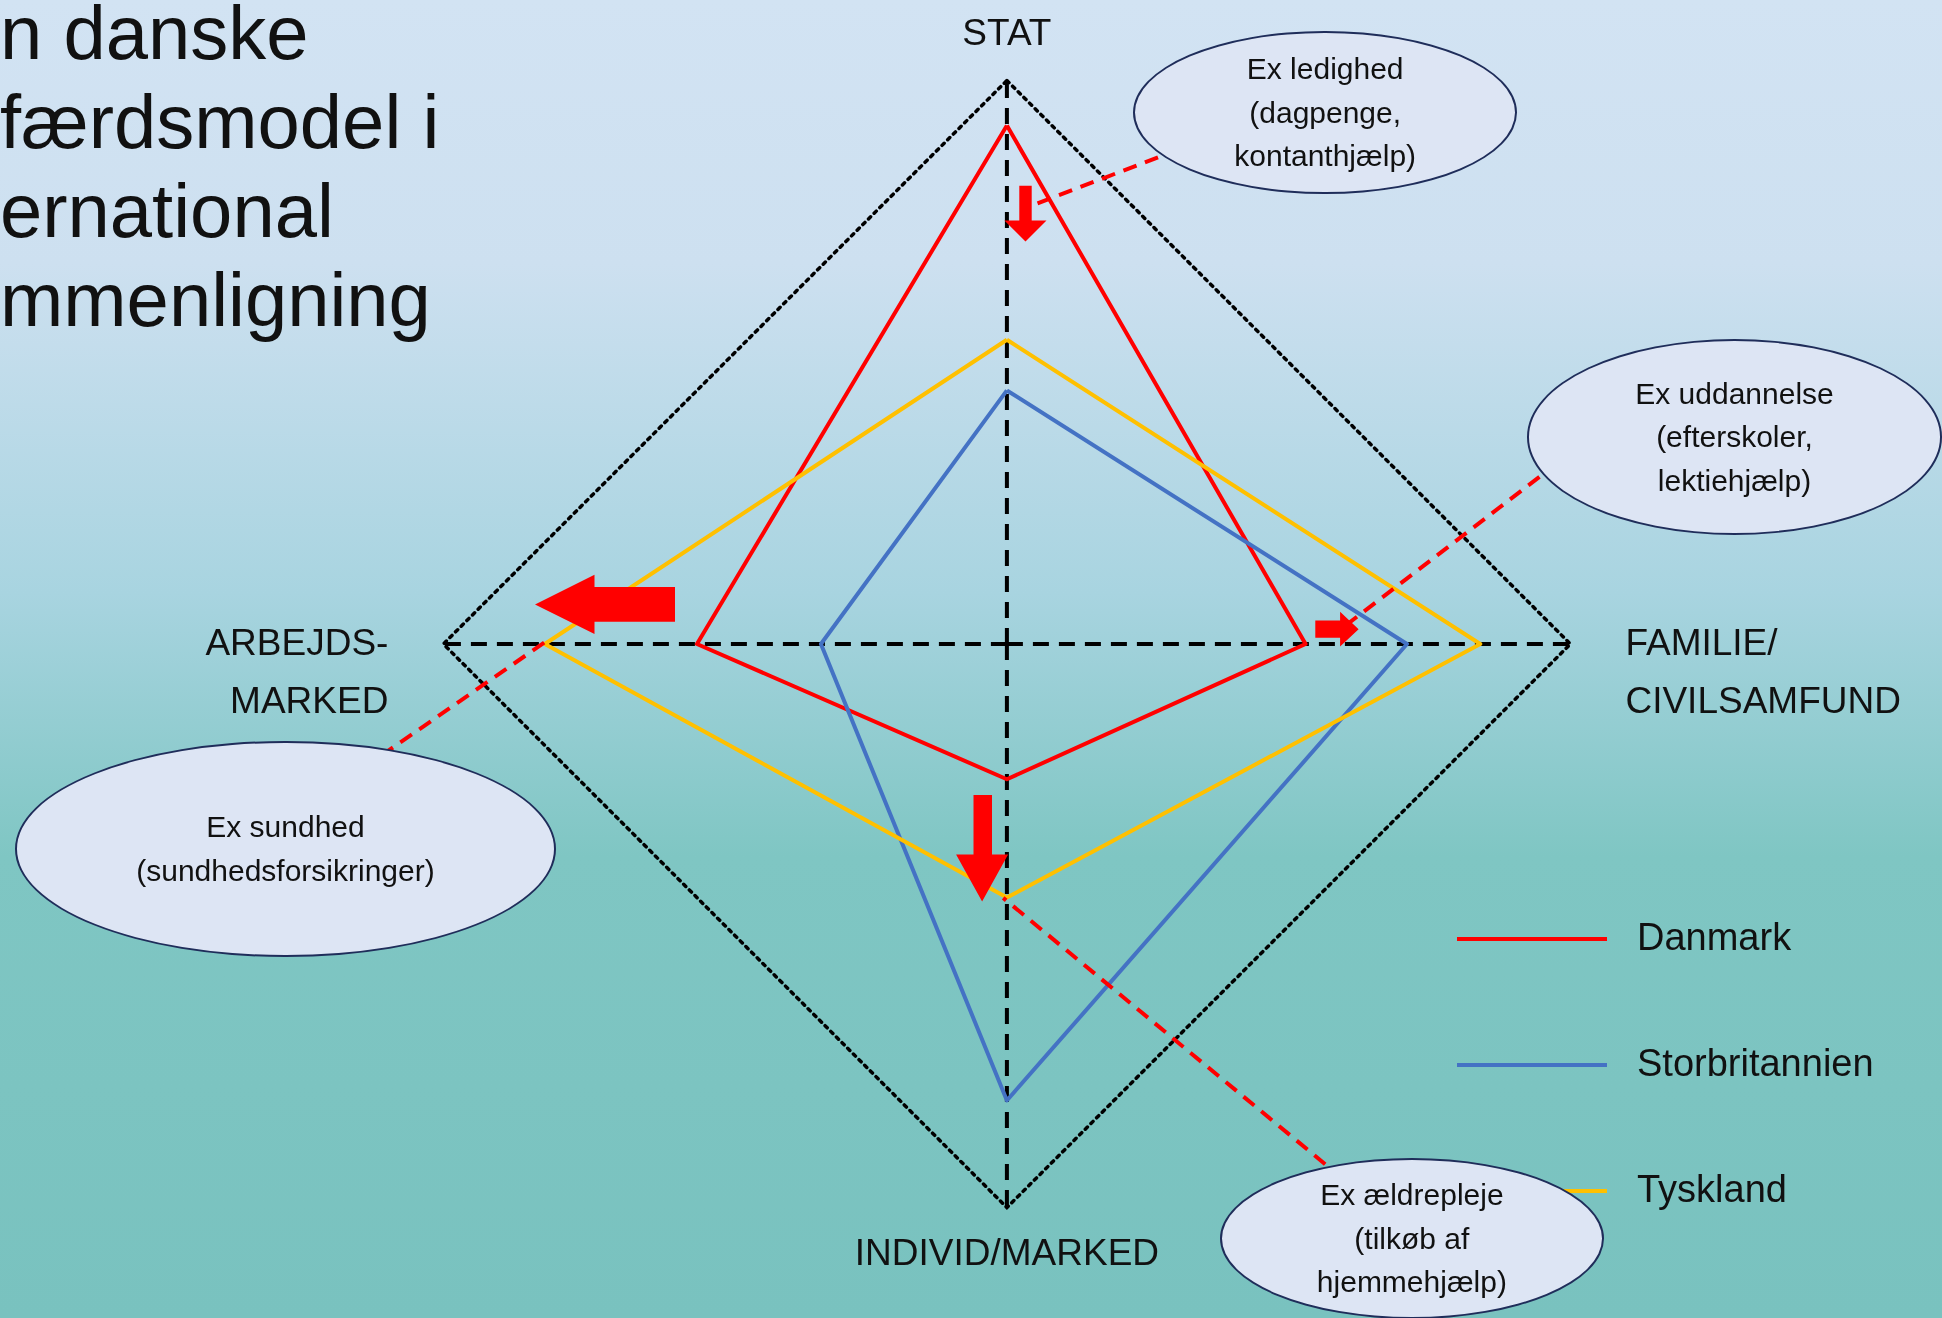  I want to click on text: Ex sundhed (sundhedsforsikringer), so click(285, 849).